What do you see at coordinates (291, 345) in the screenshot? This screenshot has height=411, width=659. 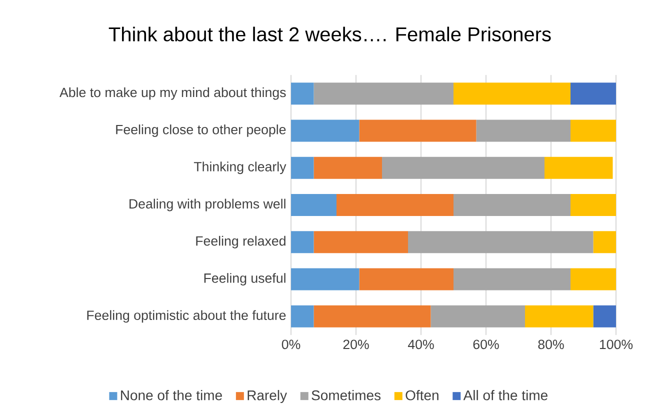 I see `x-tick-label: 0%` at bounding box center [291, 345].